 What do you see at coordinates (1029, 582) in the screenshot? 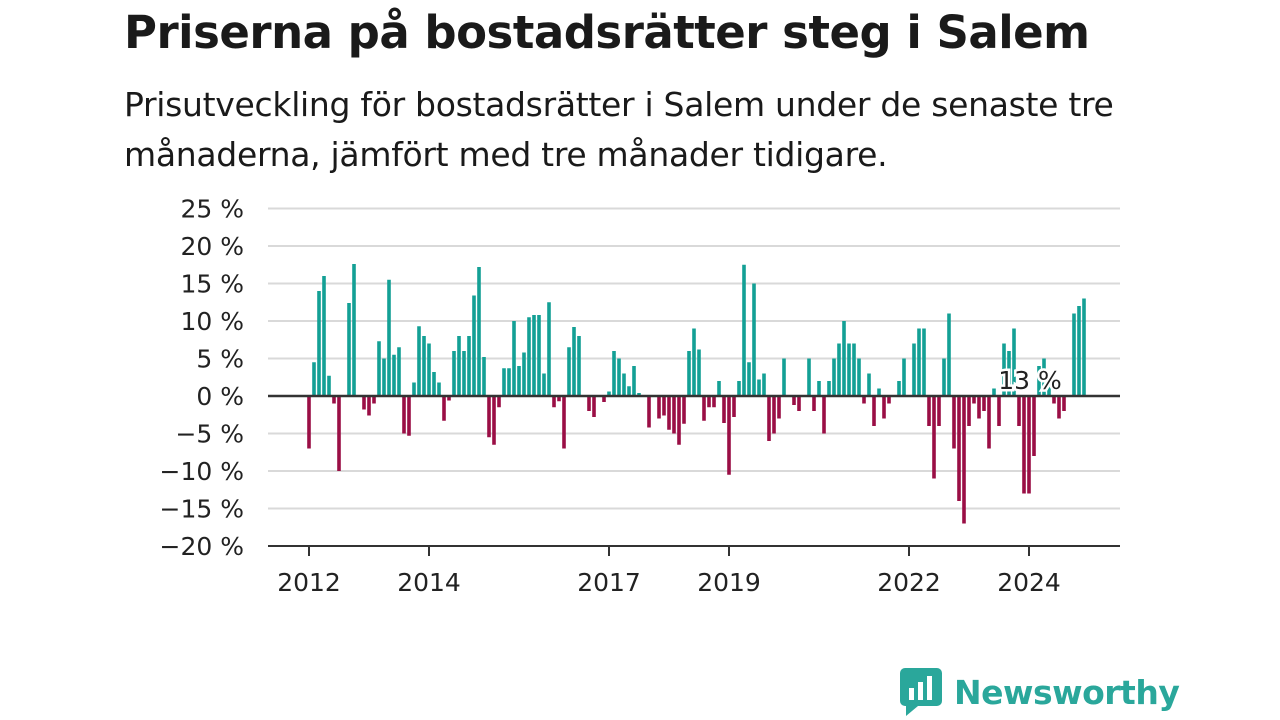
I see `x-tick-label: 2024` at bounding box center [1029, 582].